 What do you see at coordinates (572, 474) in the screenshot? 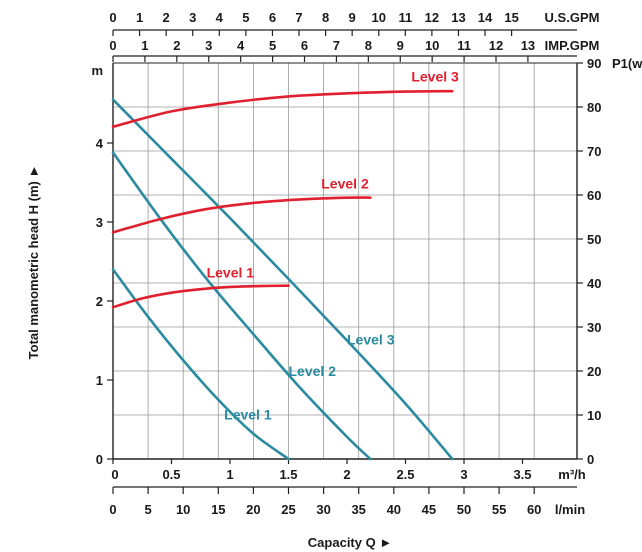
I see `m3h-unit: m³/h` at bounding box center [572, 474].